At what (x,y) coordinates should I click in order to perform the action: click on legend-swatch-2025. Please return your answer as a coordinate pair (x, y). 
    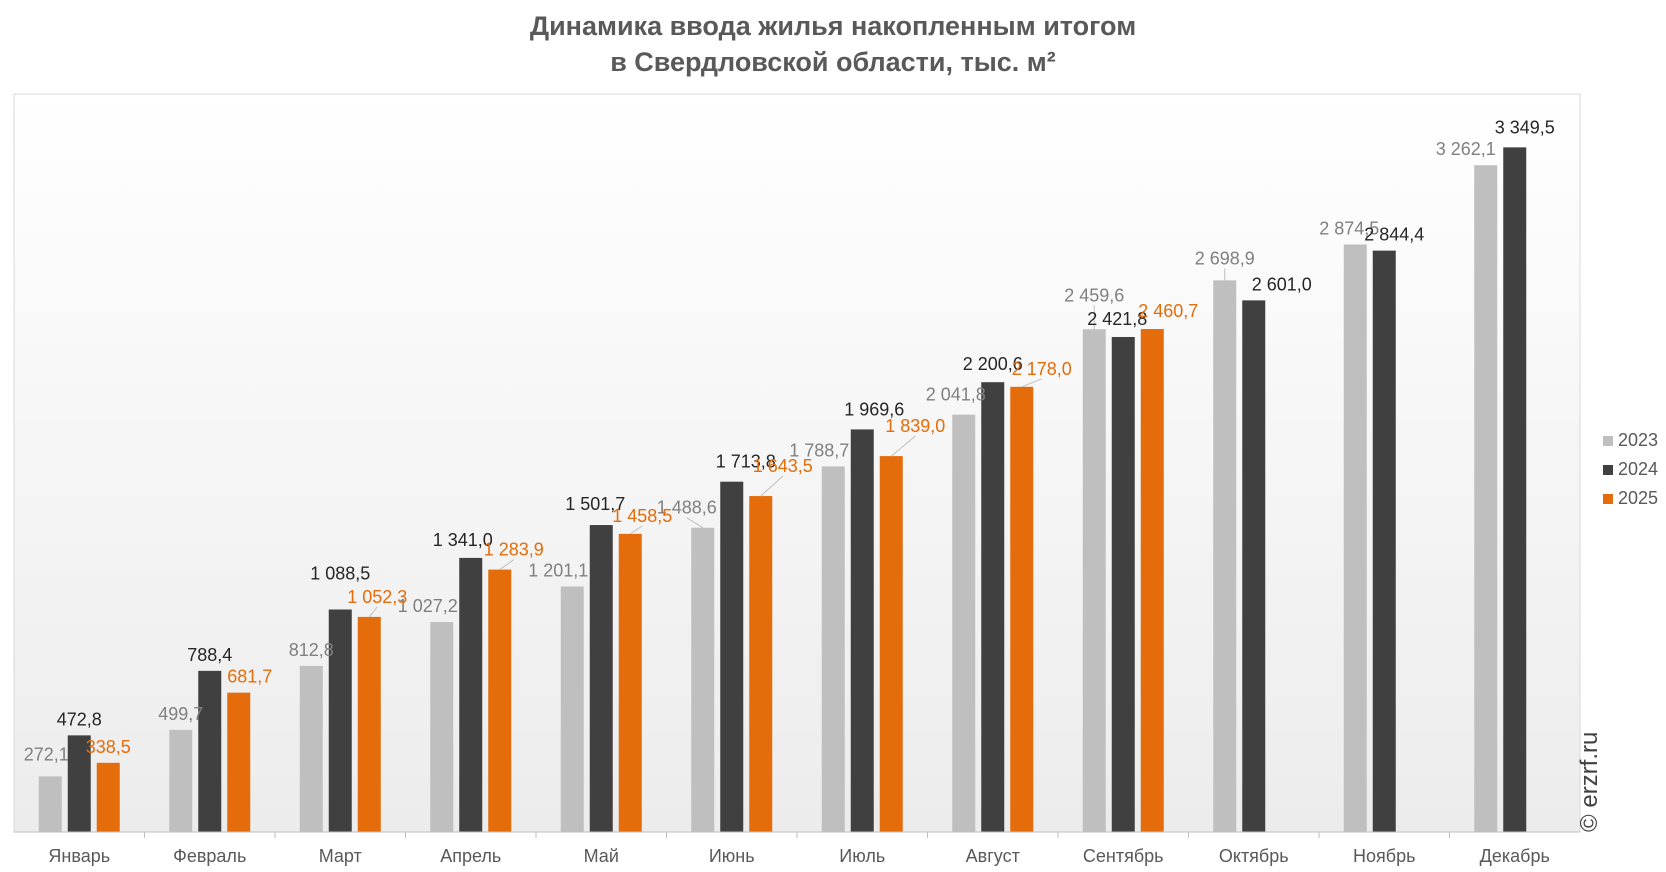
    Looking at the image, I should click on (1608, 499).